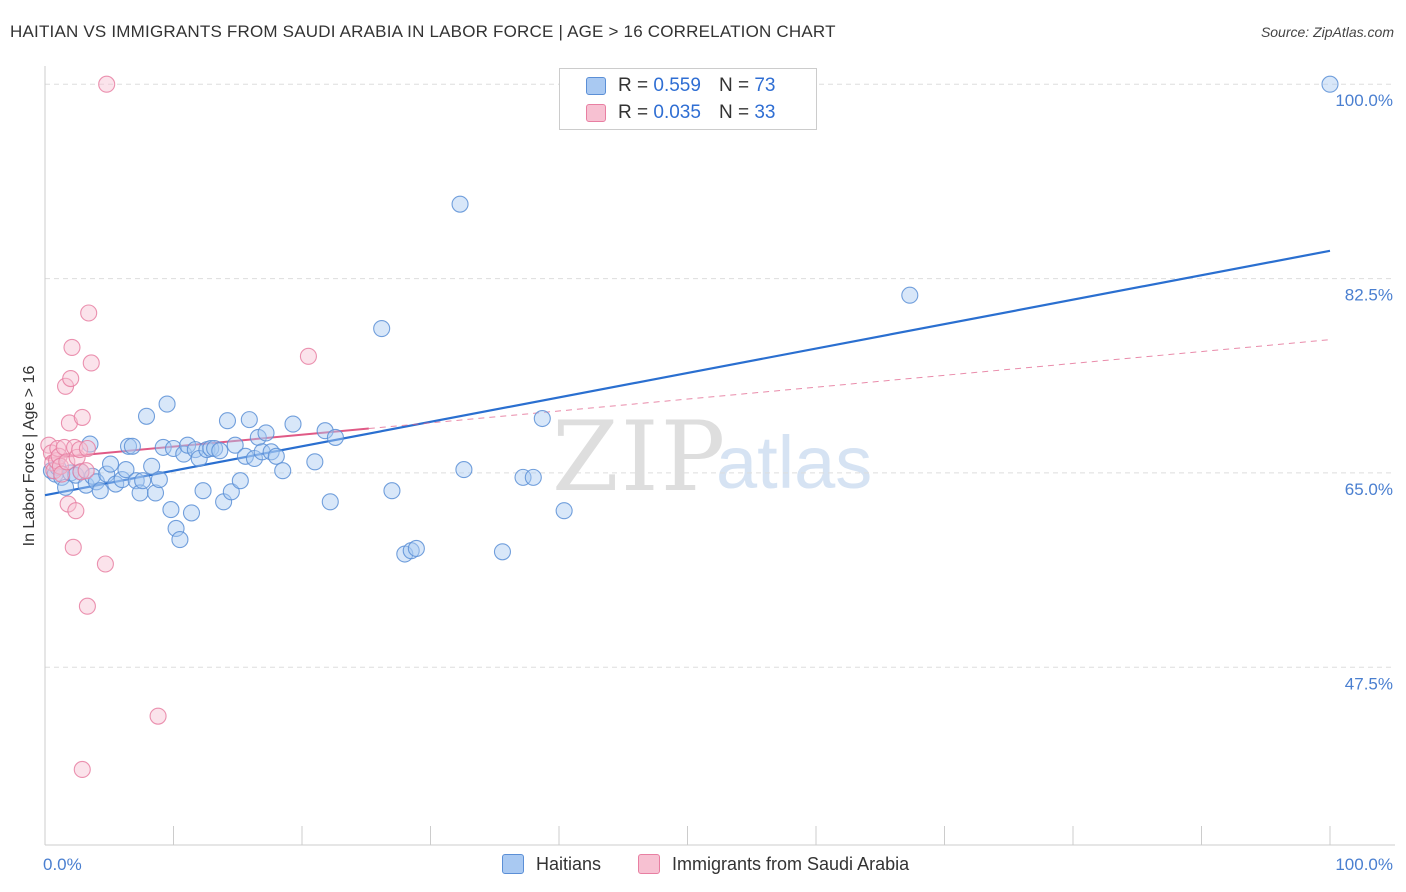  What do you see at coordinates (1364, 100) in the screenshot?
I see `y-tick-label: 100.0%` at bounding box center [1364, 100].